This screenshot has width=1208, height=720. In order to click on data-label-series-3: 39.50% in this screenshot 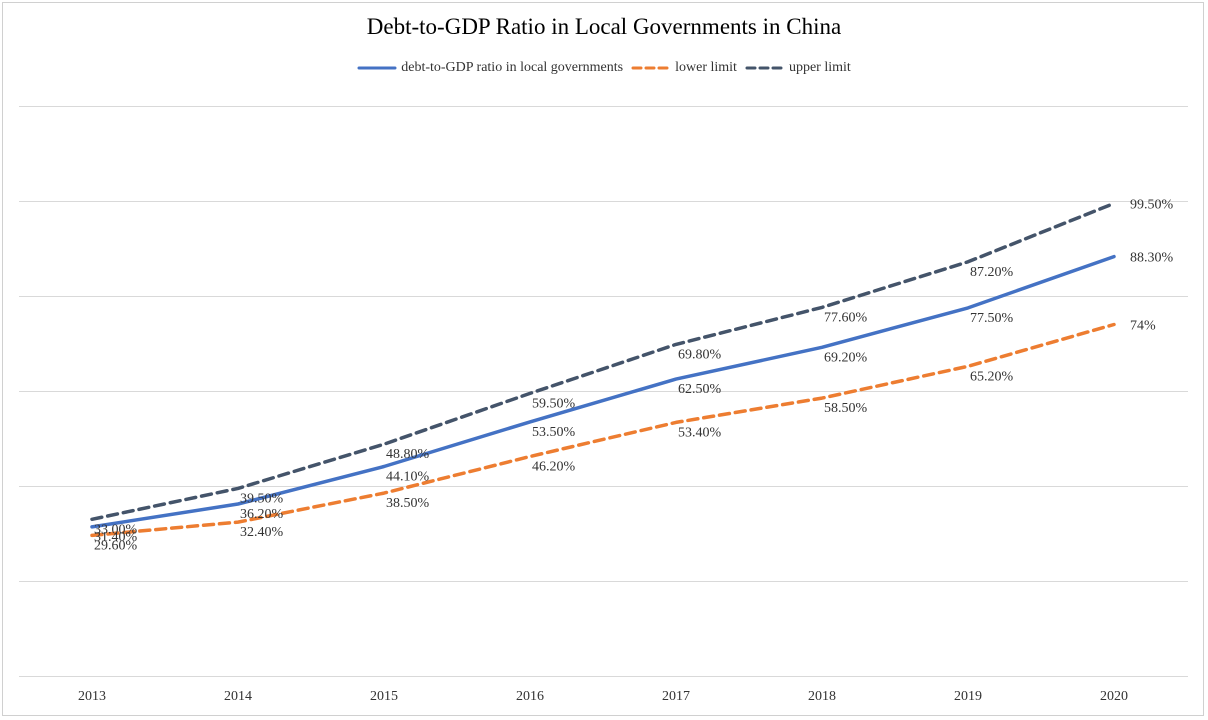, I will do `click(262, 498)`.